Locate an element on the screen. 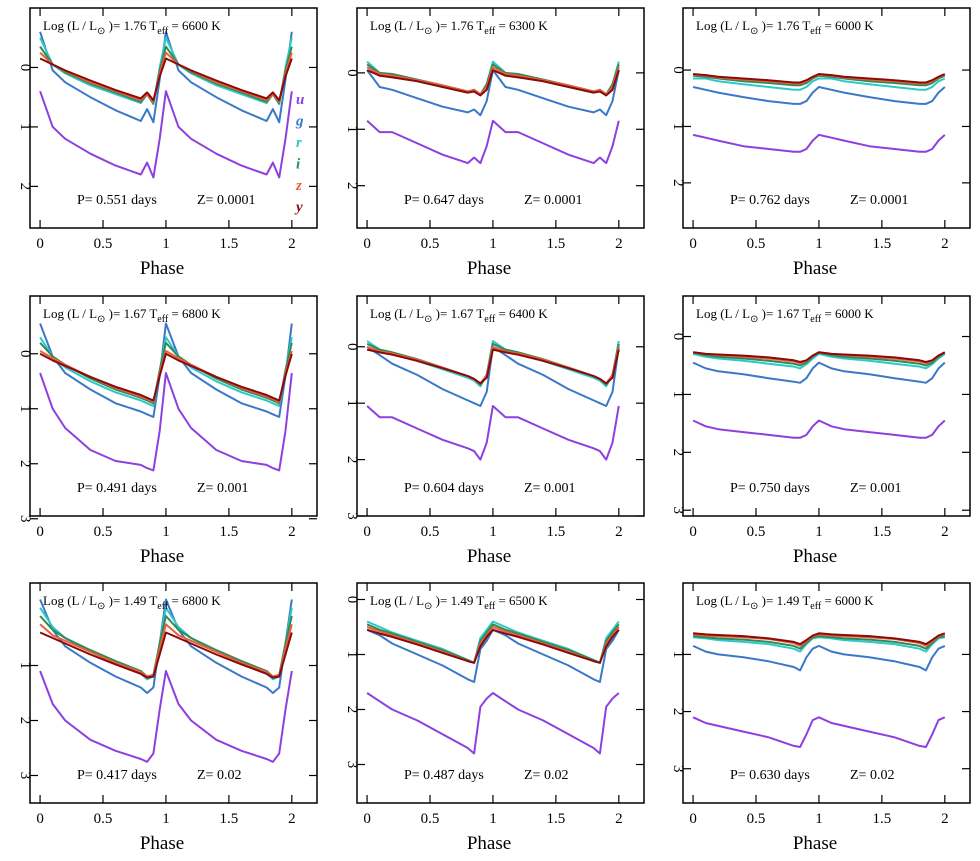 The image size is (980, 861). x-tick-label: 0.5 is located at coordinates (103, 819).